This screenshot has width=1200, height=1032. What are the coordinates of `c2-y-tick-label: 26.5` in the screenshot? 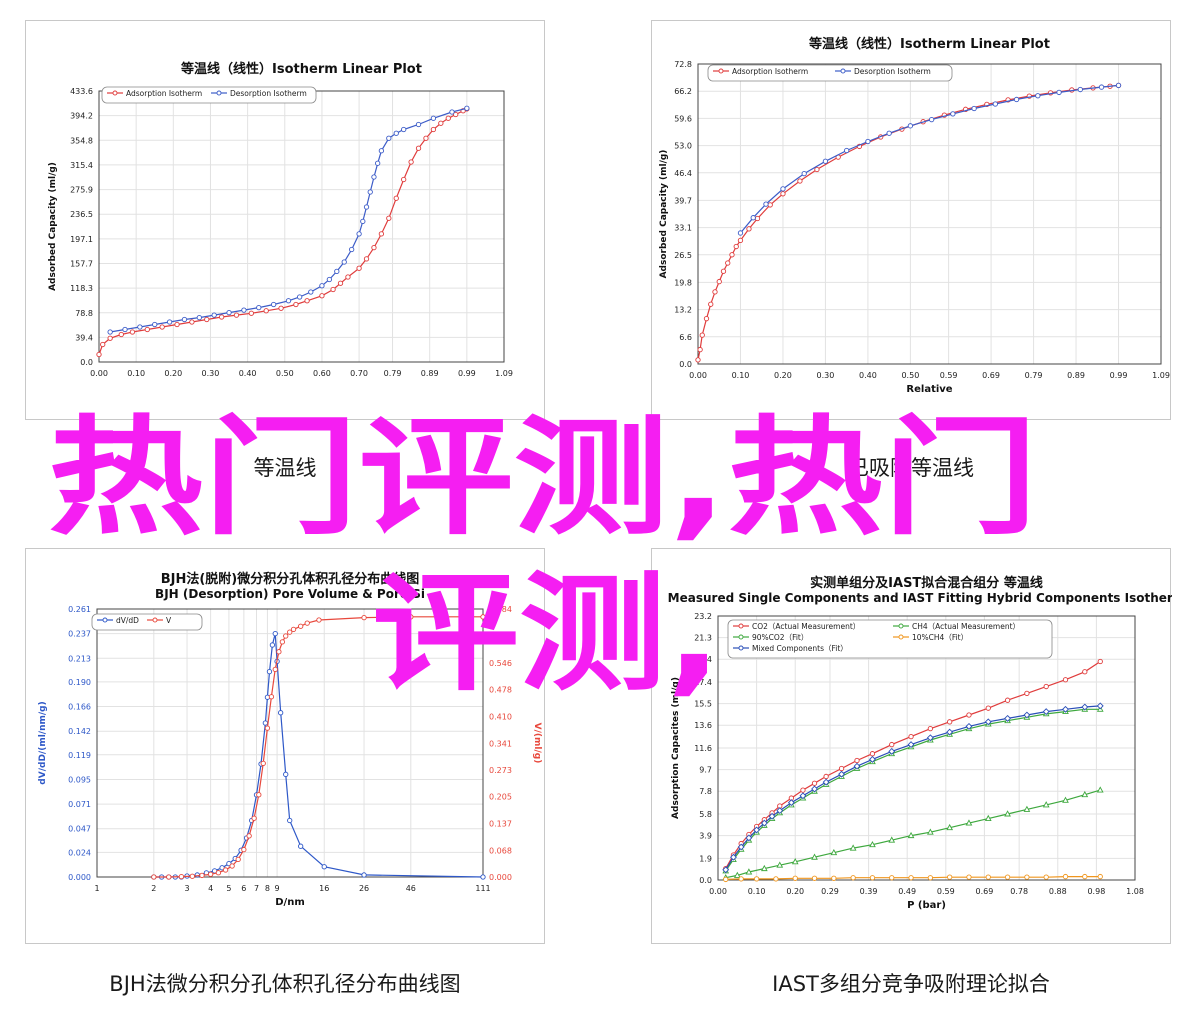 It's located at (683, 255).